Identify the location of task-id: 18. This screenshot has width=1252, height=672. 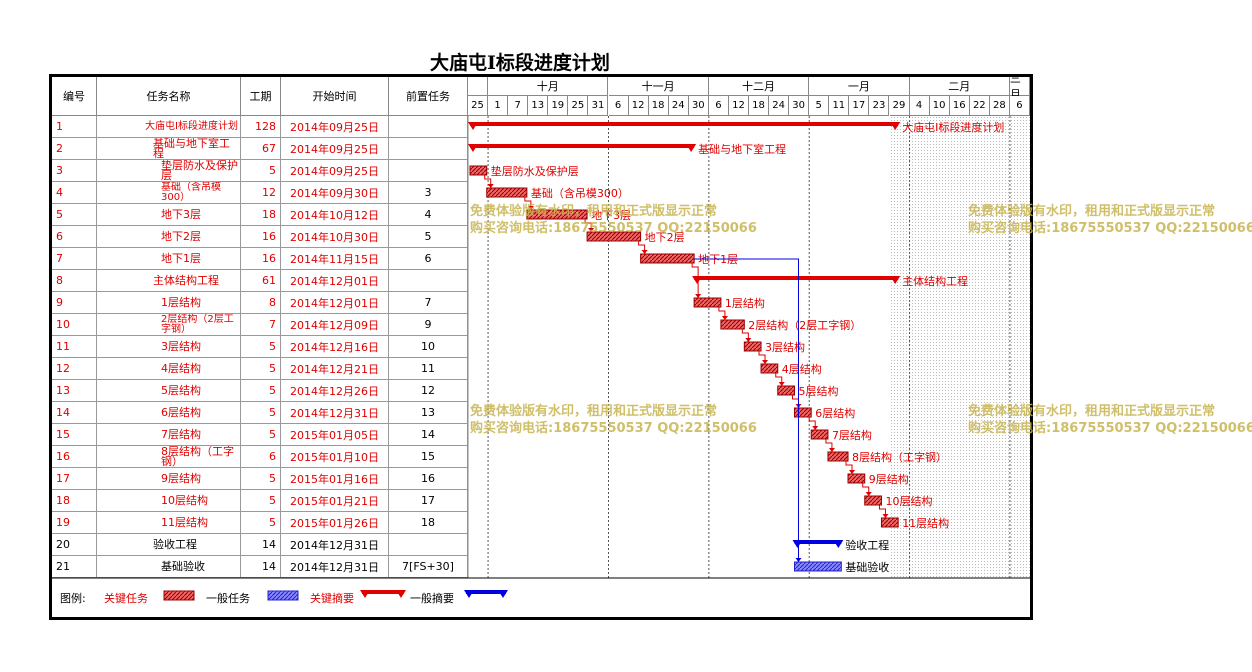
(74, 501).